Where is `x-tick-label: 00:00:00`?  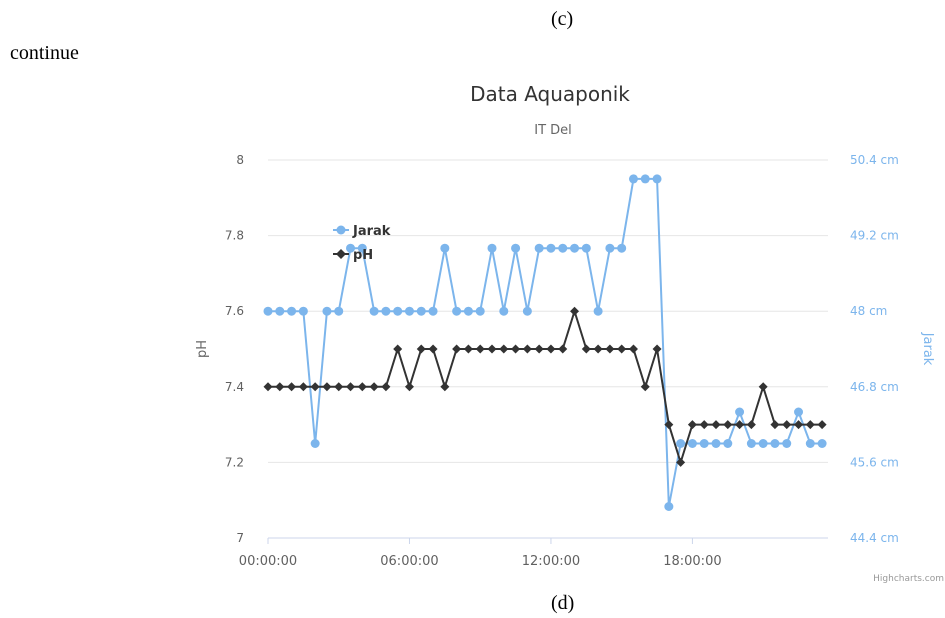
x-tick-label: 00:00:00 is located at coordinates (268, 561).